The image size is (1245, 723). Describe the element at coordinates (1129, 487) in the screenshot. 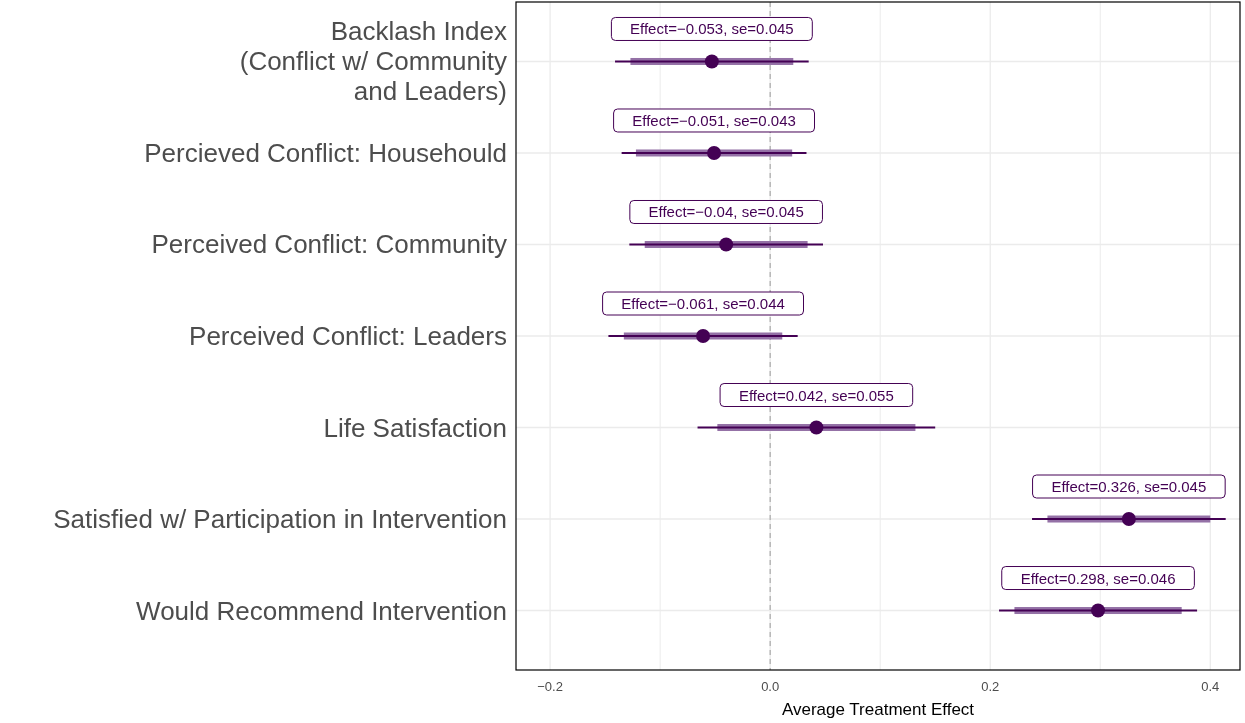

I see `annotation: Effect=0.326, se=0.045` at that location.